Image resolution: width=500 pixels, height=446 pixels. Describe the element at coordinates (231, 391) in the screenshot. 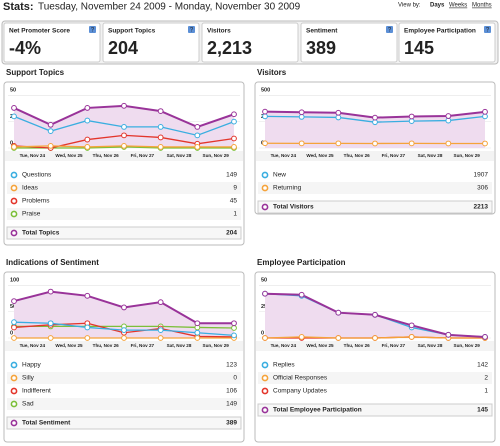

I see `legend-total: 106` at that location.